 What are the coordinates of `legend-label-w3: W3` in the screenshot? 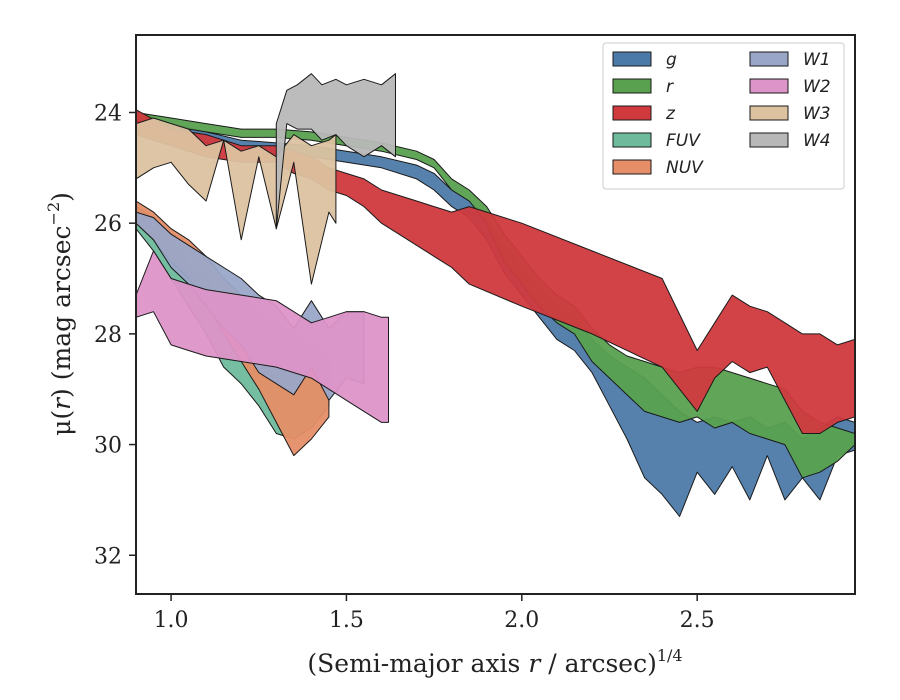 It's located at (817, 114).